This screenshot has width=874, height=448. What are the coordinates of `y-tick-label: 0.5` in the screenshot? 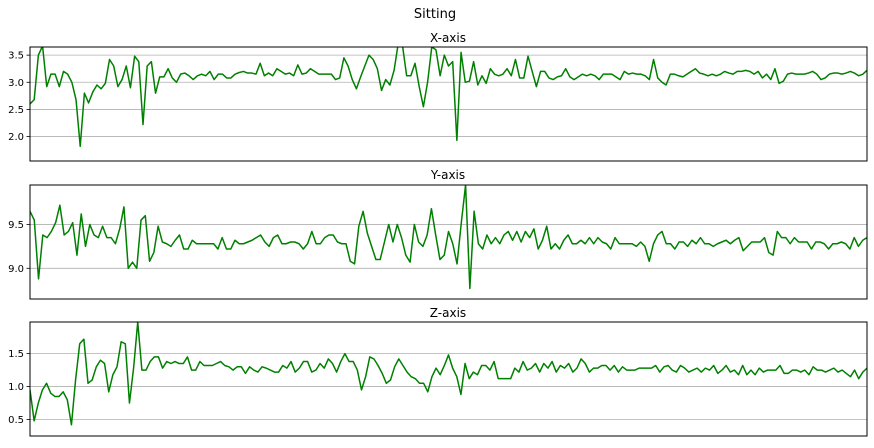 It's located at (16, 420).